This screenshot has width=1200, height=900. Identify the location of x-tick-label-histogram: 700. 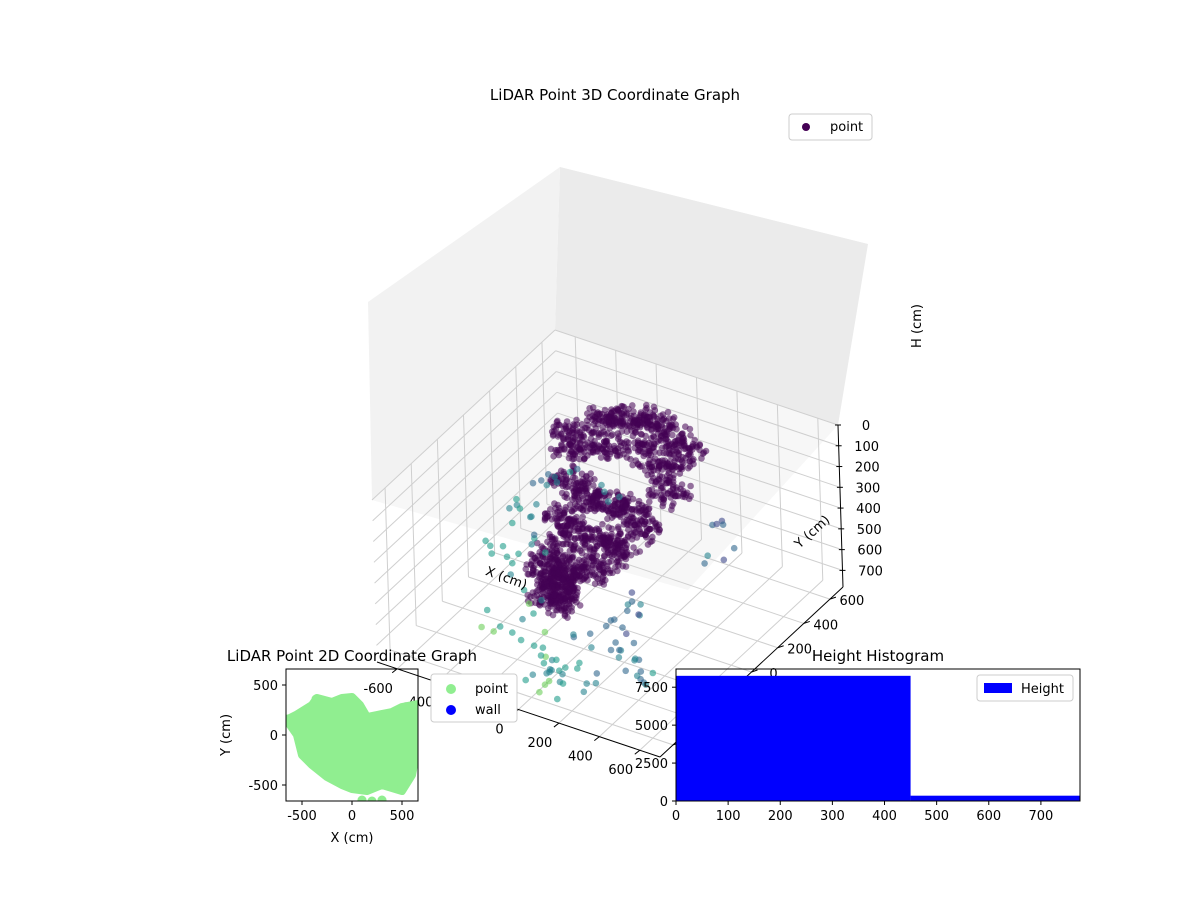
(1040, 816).